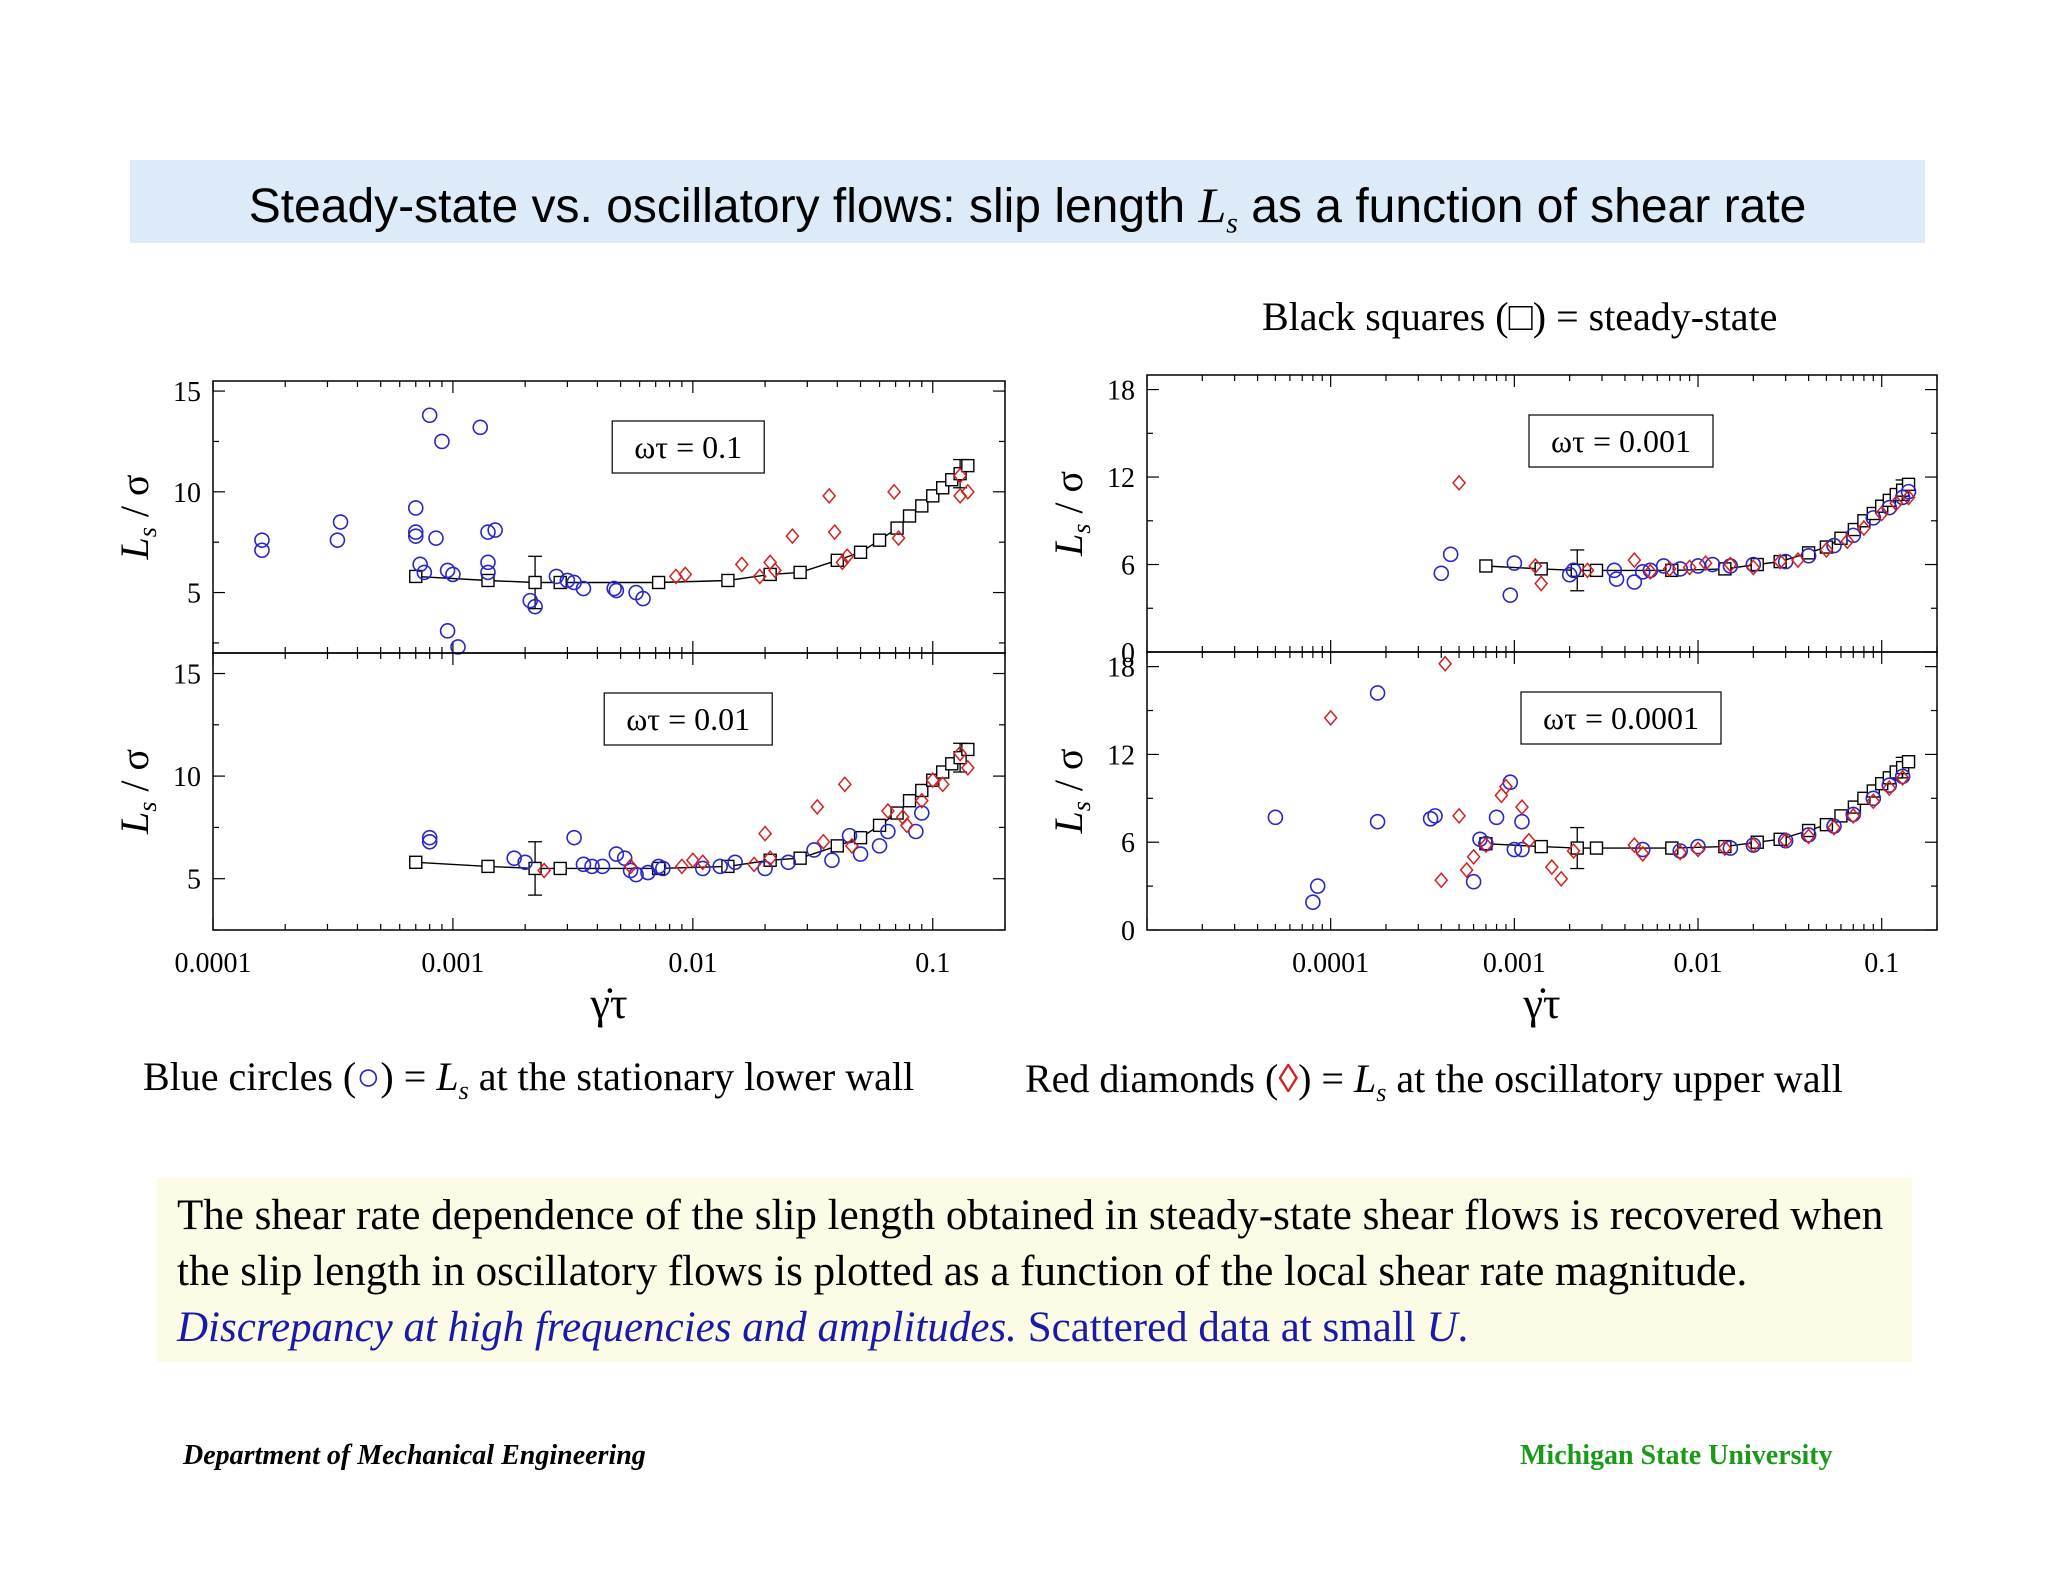 The width and height of the screenshot is (2048, 1582). I want to click on left-top-ylabel: Ls / σ, so click(137, 517).